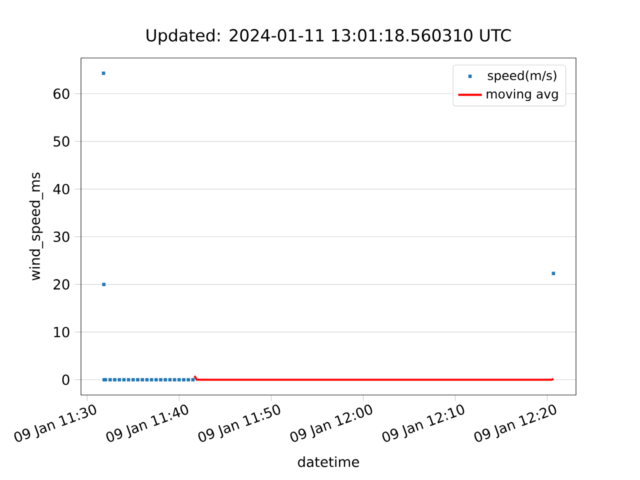  Describe the element at coordinates (522, 76) in the screenshot. I see `legend-label: speed(m/s)` at that location.